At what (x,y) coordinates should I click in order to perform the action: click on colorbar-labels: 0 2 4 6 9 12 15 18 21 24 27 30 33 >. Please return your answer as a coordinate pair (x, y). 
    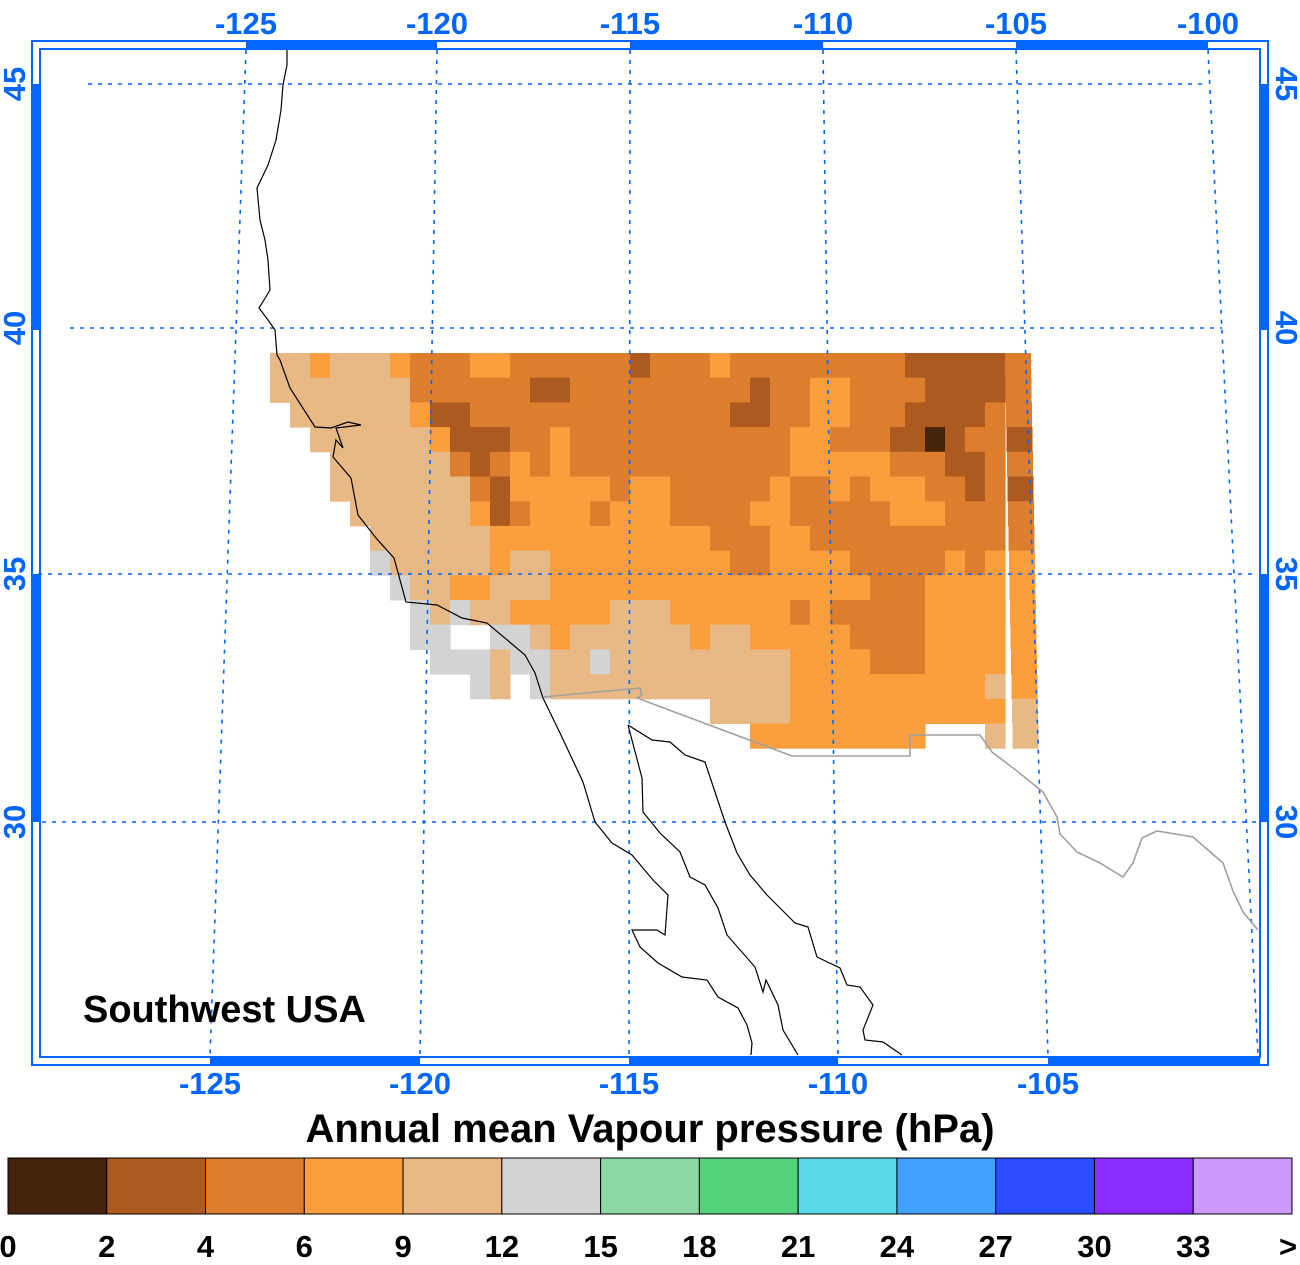
    Looking at the image, I should click on (648, 1246).